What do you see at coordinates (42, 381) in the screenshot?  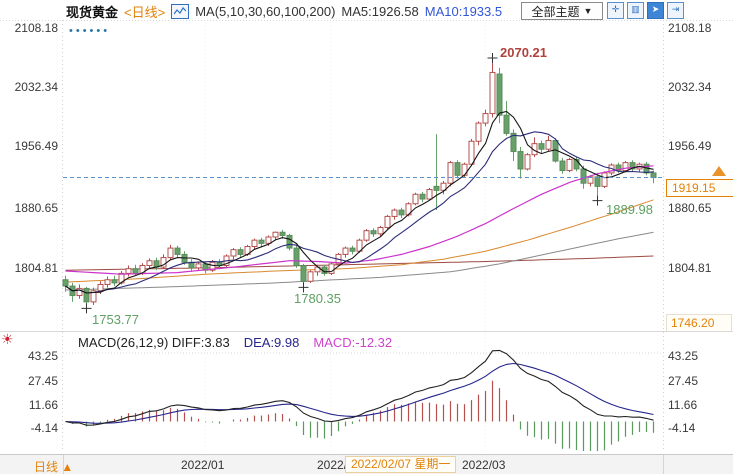 I see `left-axis-macd-1: 27.45` at bounding box center [42, 381].